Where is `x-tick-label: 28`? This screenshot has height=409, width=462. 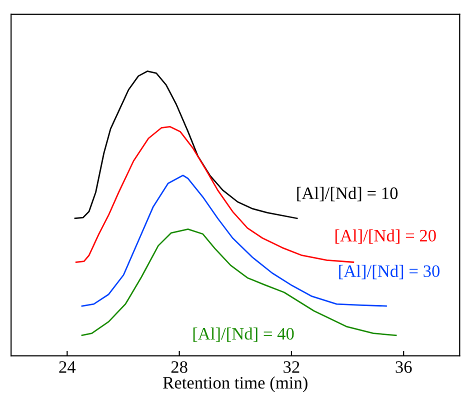
x-tick-label: 28 is located at coordinates (179, 367).